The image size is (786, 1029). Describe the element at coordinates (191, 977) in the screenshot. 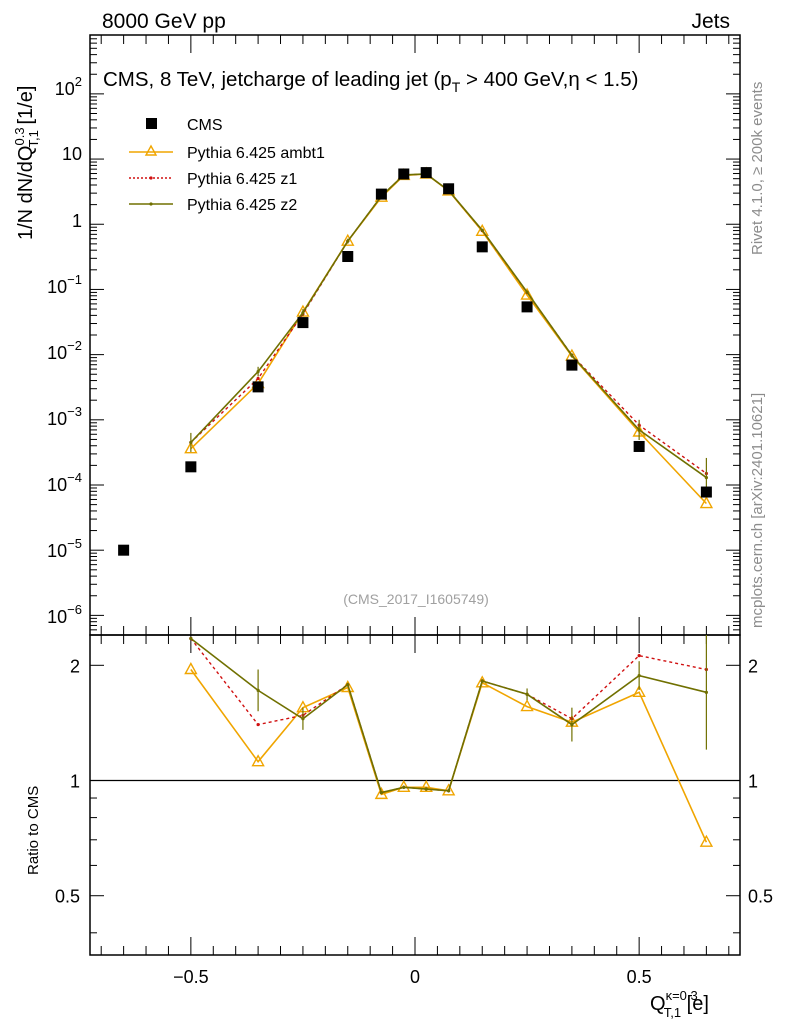

I see `x-tick-label: −0.5` at that location.